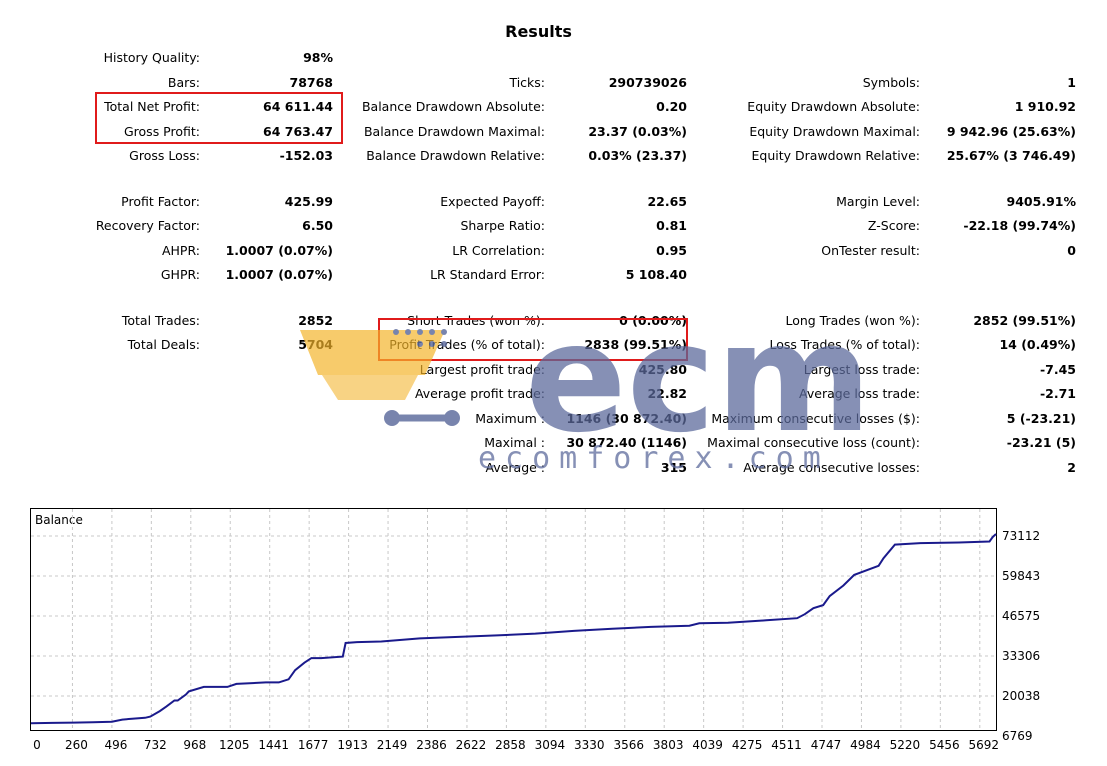  I want to click on stat-value: 22.82, so click(667, 393).